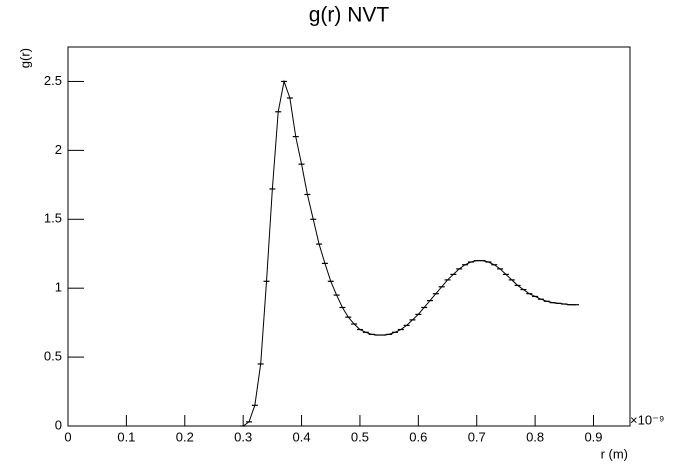  Describe the element at coordinates (647, 419) in the screenshot. I see `x-multiplier: ×10⁻⁹` at that location.